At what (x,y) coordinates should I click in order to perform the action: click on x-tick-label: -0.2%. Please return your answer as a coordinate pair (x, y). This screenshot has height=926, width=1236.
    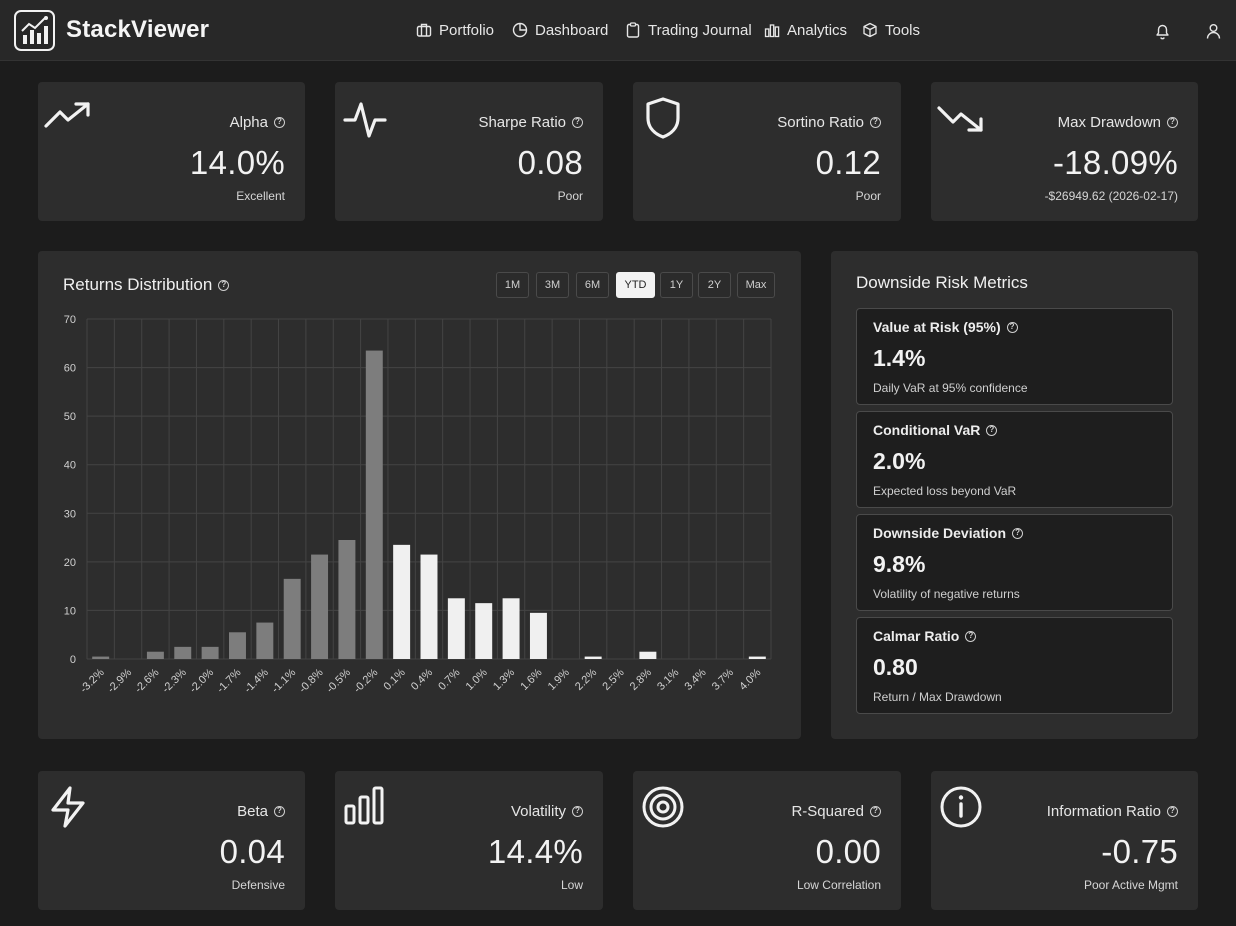
    Looking at the image, I should click on (366, 680).